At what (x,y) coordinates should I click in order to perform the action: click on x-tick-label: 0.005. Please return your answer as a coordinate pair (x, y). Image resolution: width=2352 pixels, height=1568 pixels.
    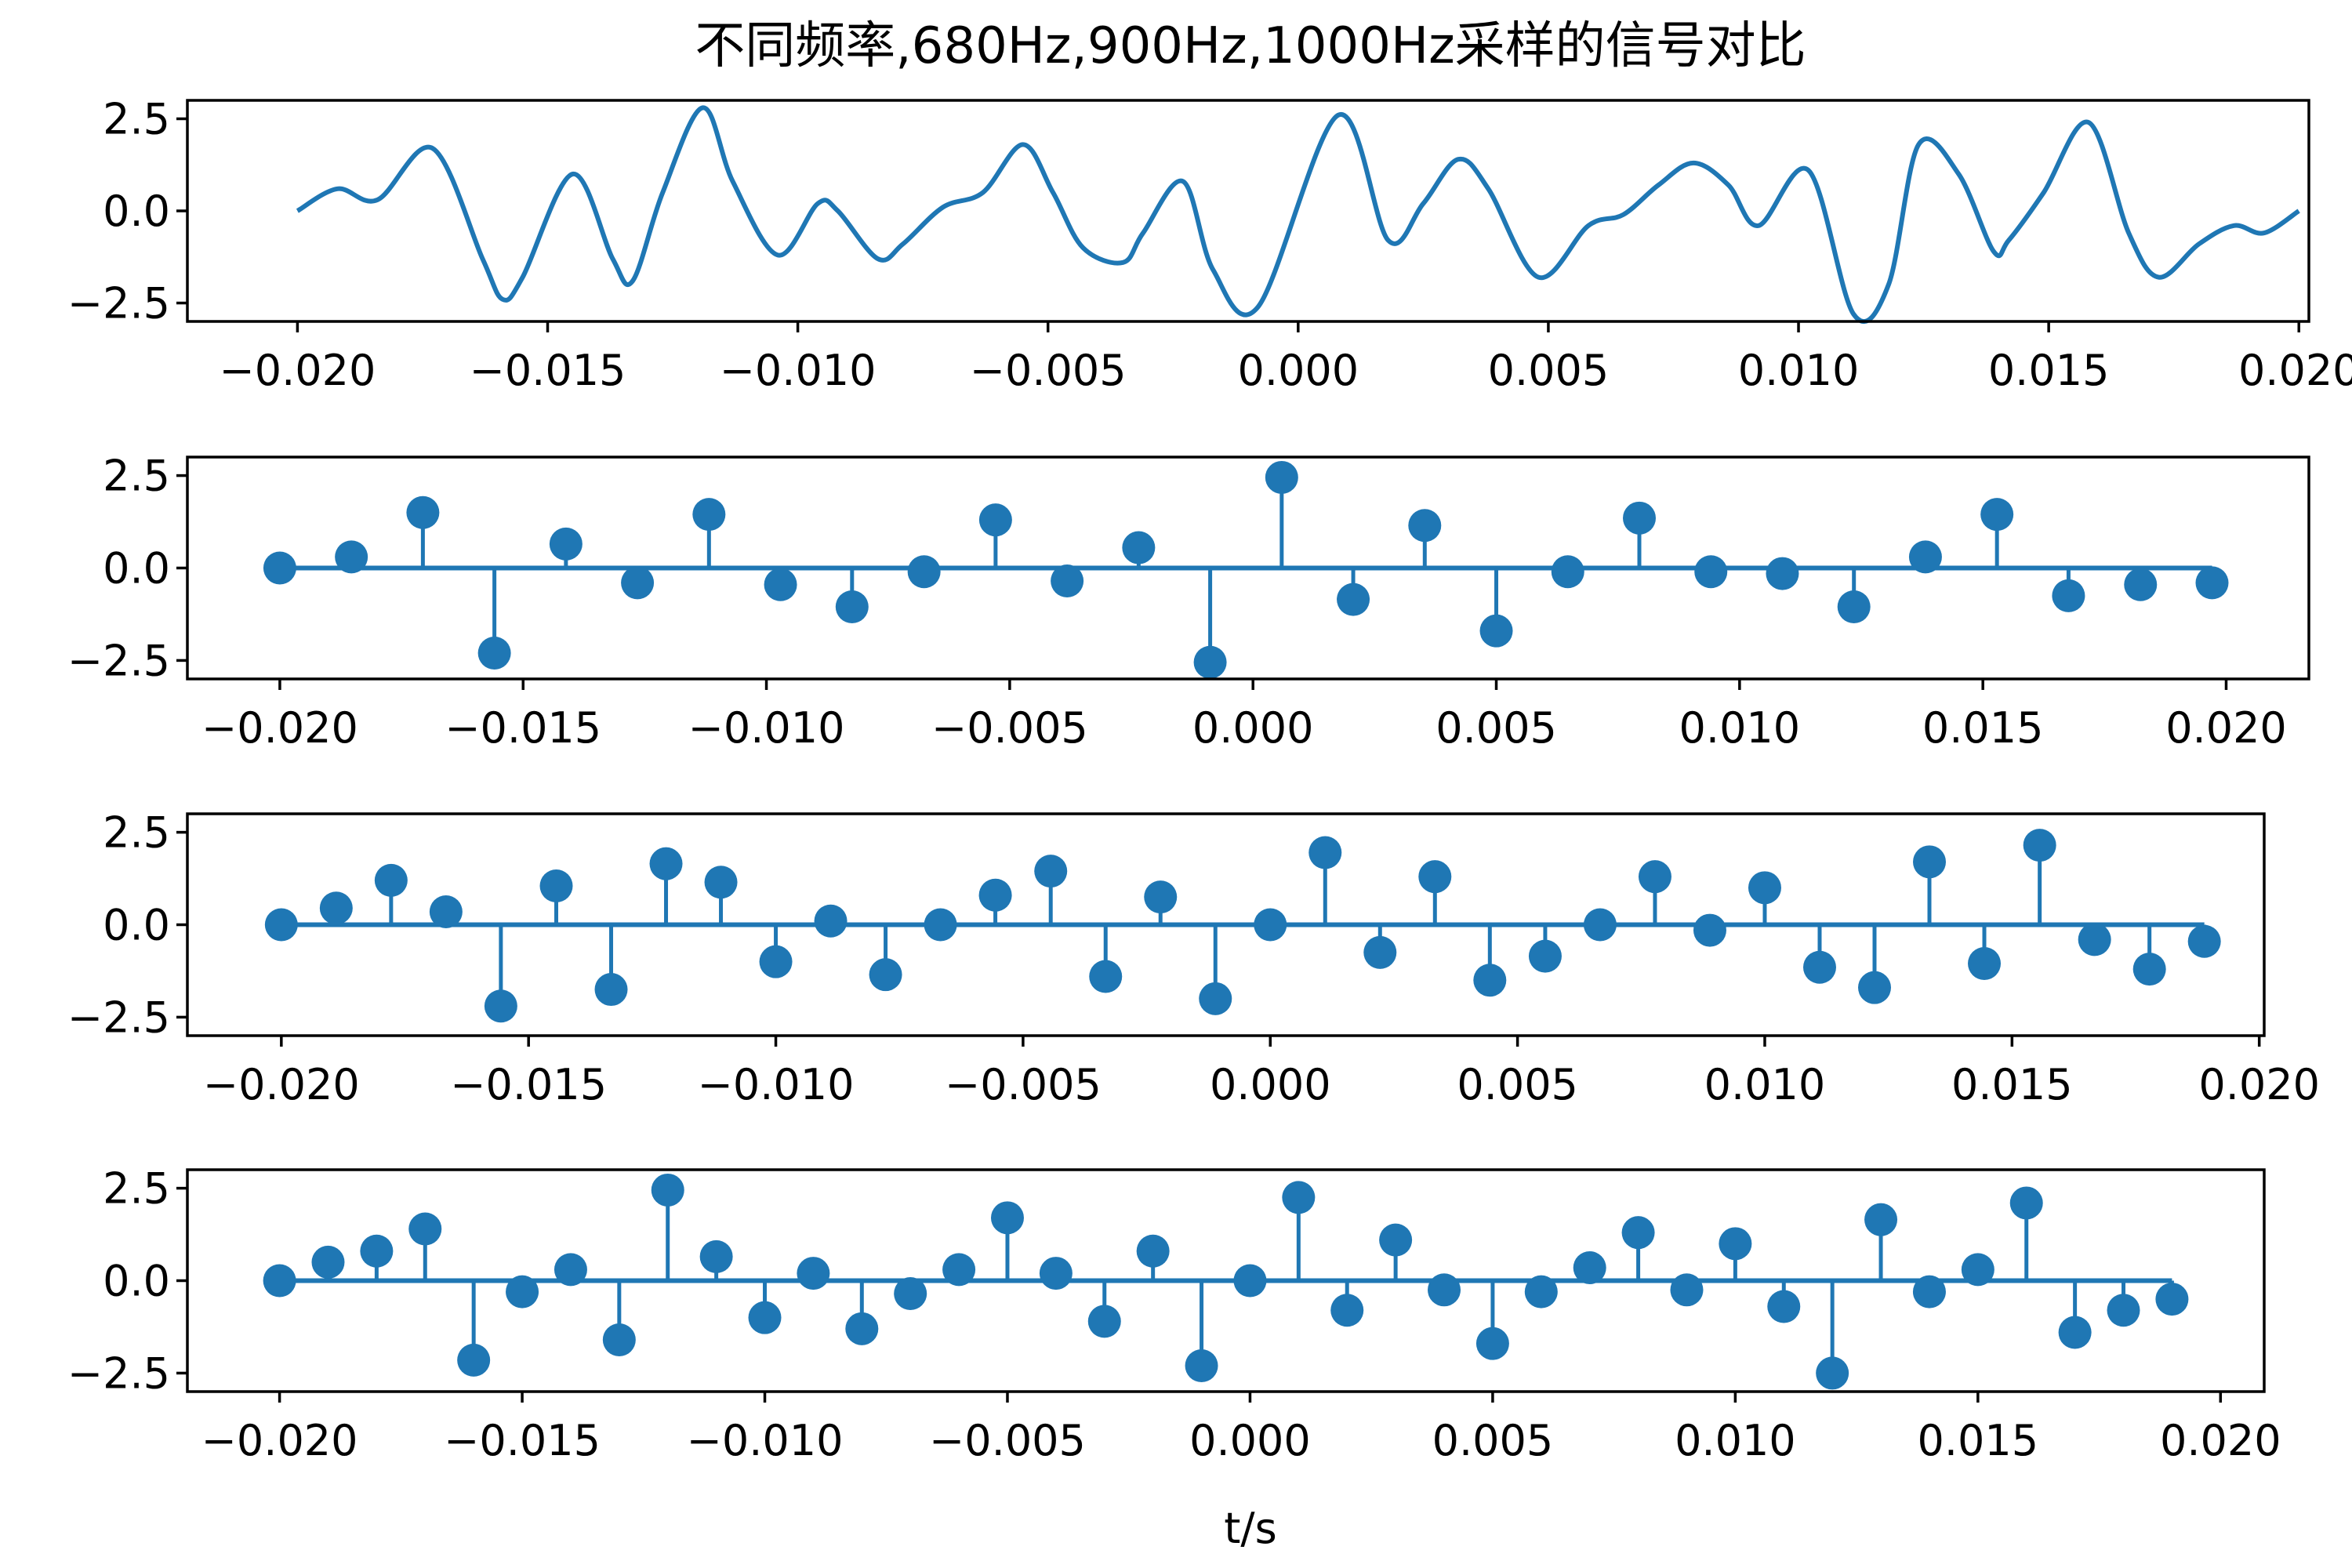
    Looking at the image, I should click on (1517, 1084).